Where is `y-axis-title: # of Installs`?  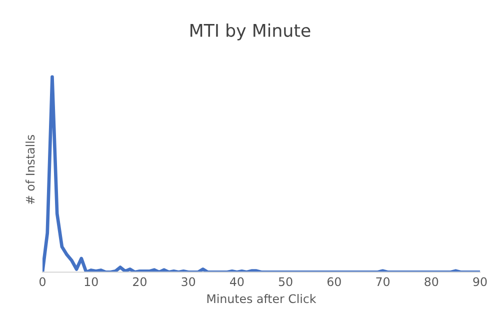 y-axis-title: # of Installs is located at coordinates (30, 169).